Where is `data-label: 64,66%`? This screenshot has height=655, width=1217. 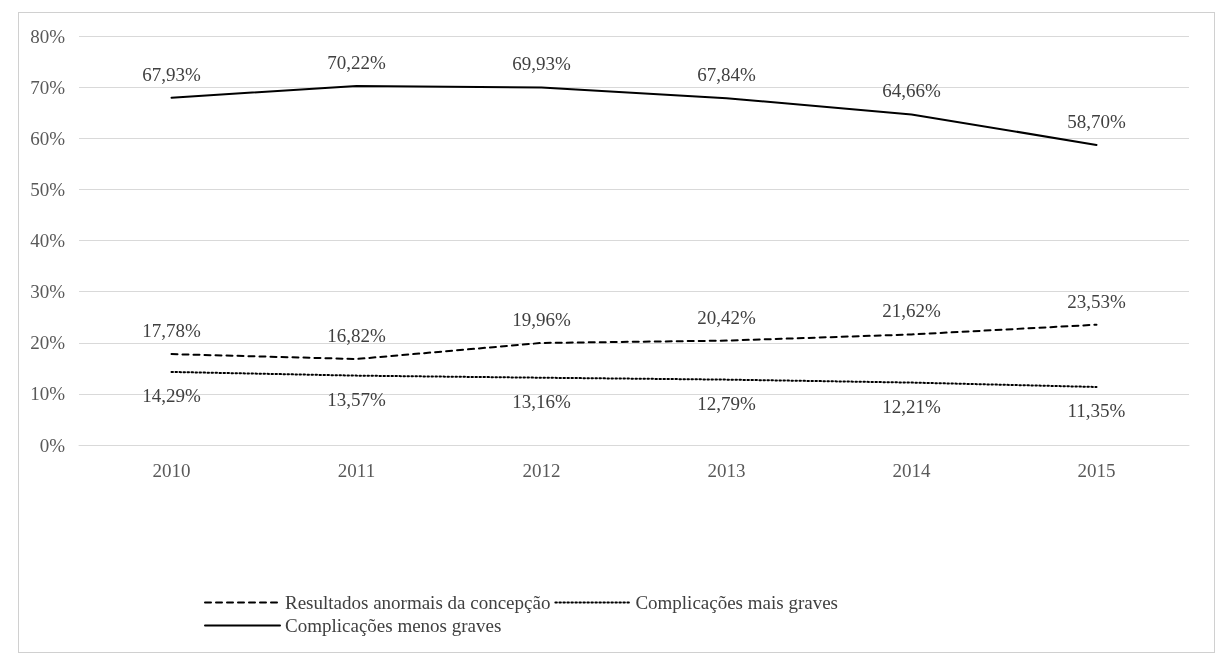 data-label: 64,66% is located at coordinates (911, 91).